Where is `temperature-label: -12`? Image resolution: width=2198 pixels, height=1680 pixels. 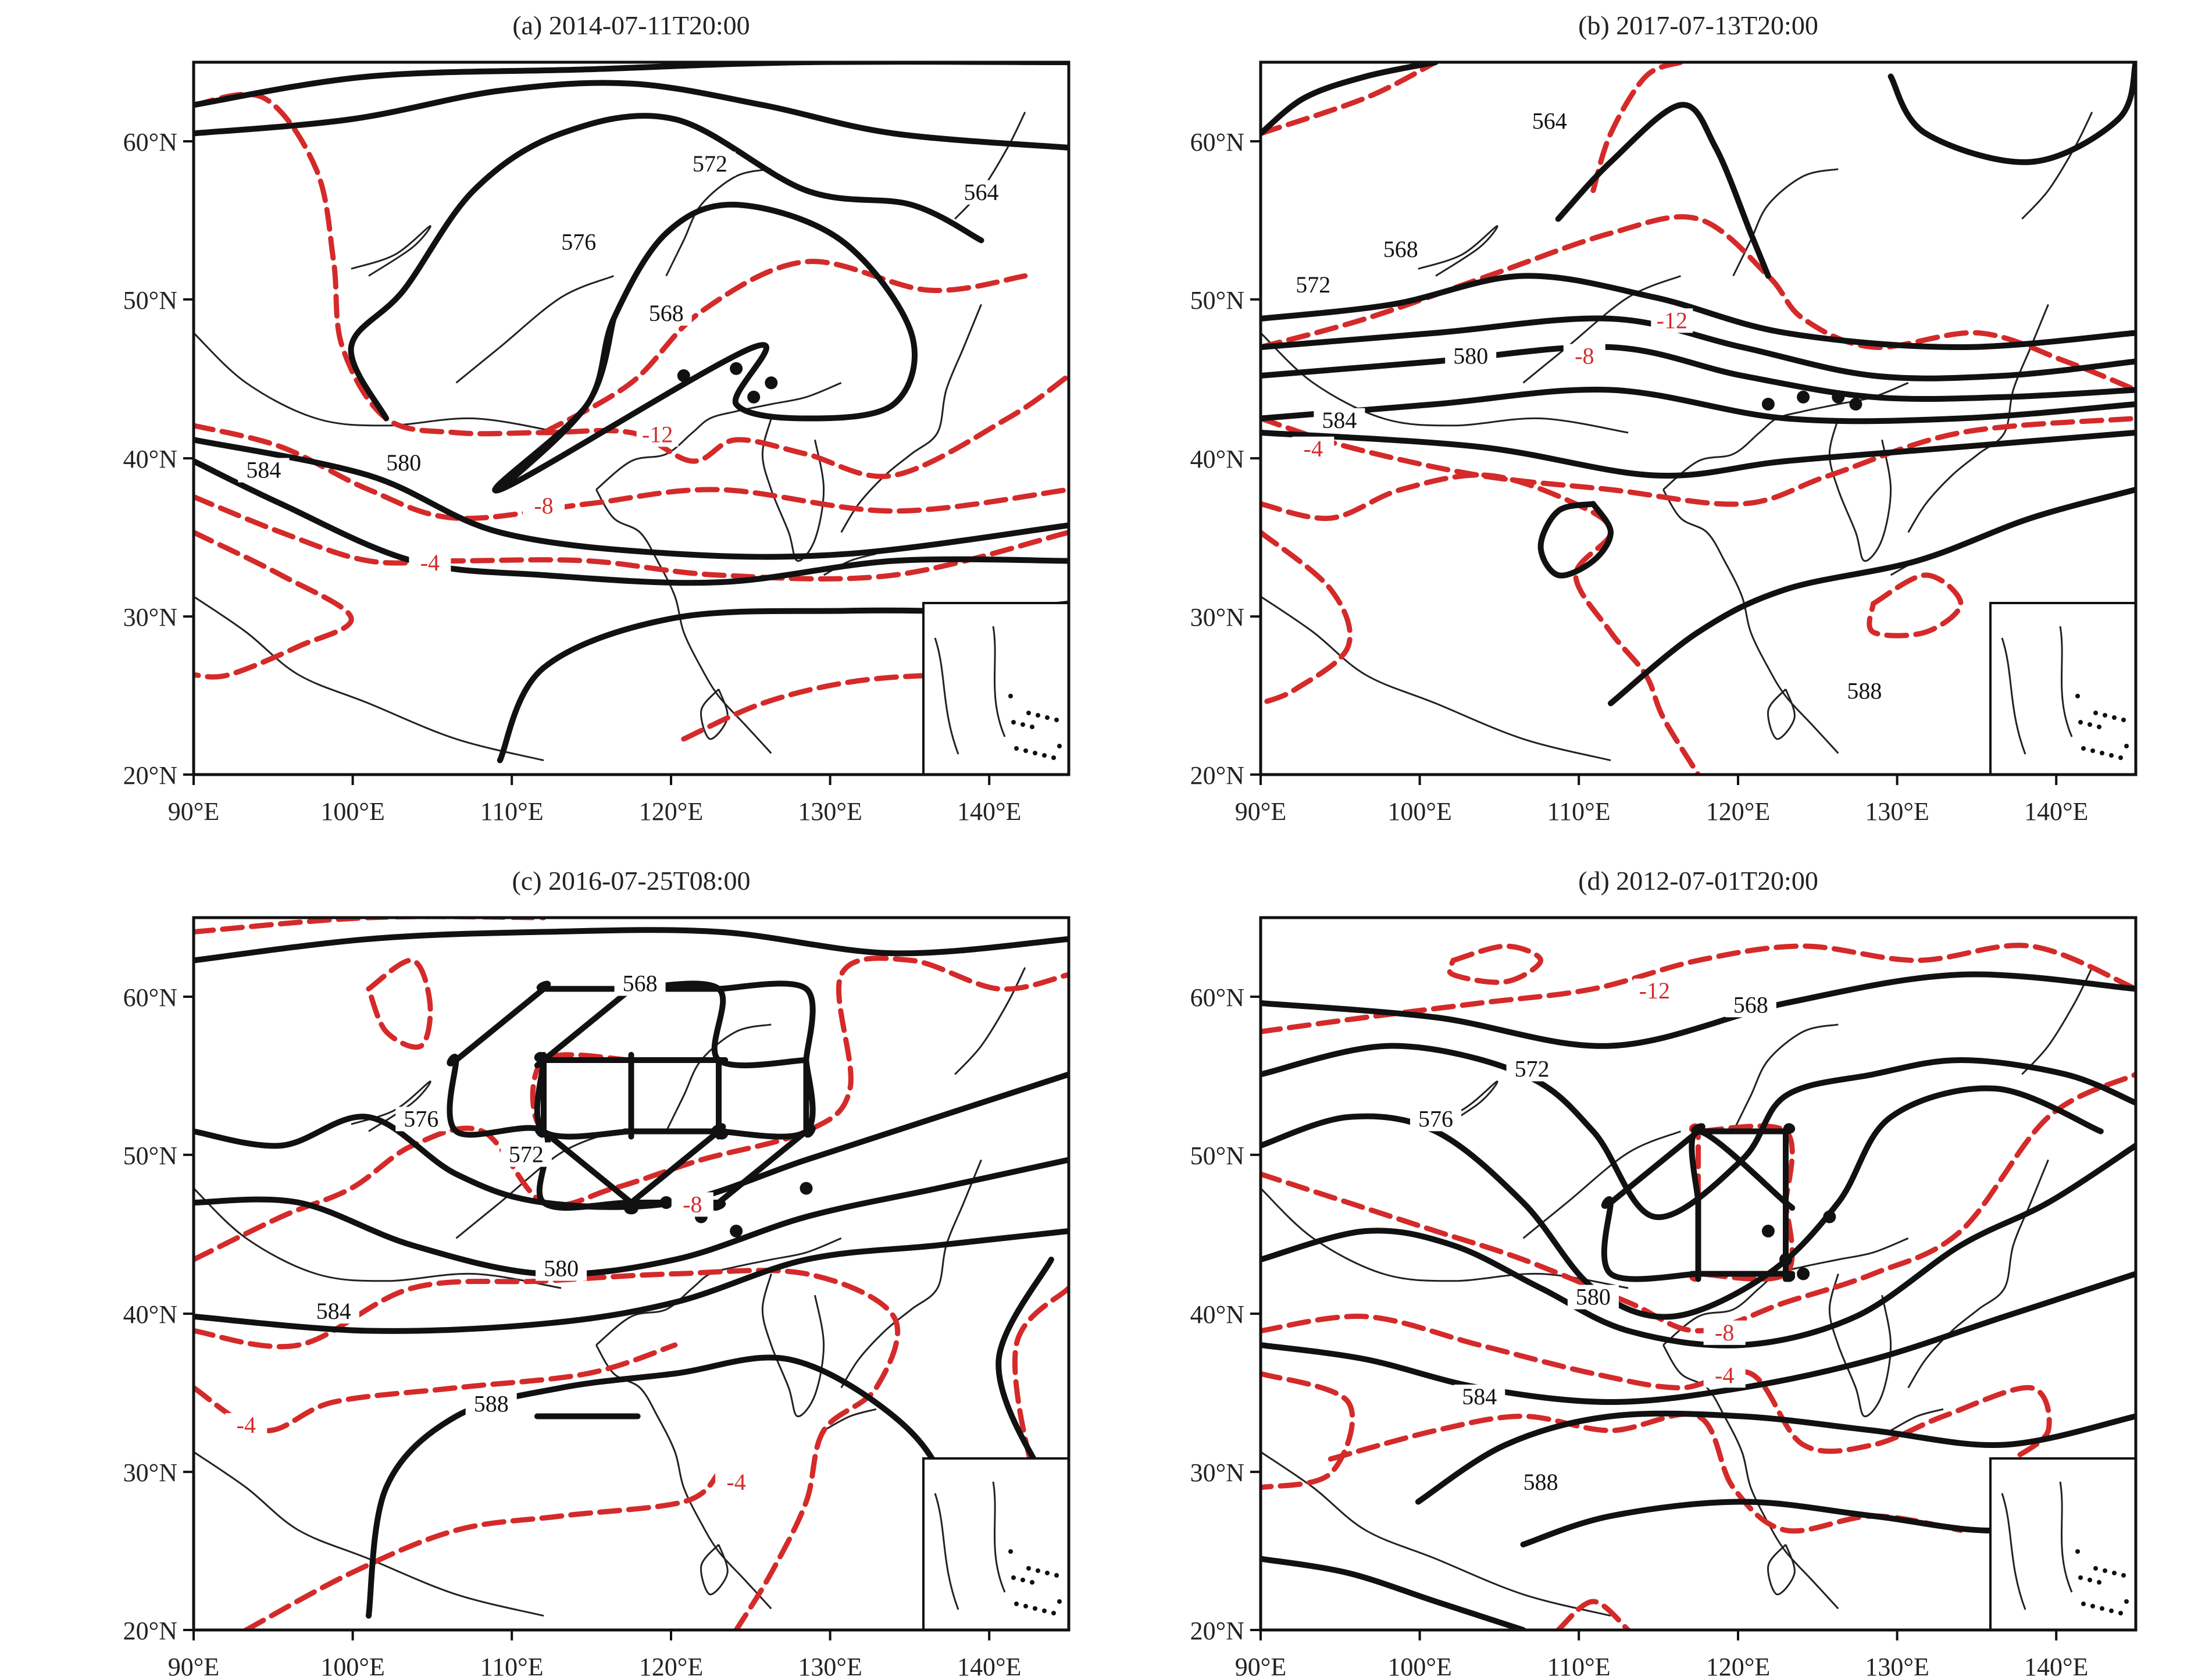
temperature-label: -12 is located at coordinates (1655, 991).